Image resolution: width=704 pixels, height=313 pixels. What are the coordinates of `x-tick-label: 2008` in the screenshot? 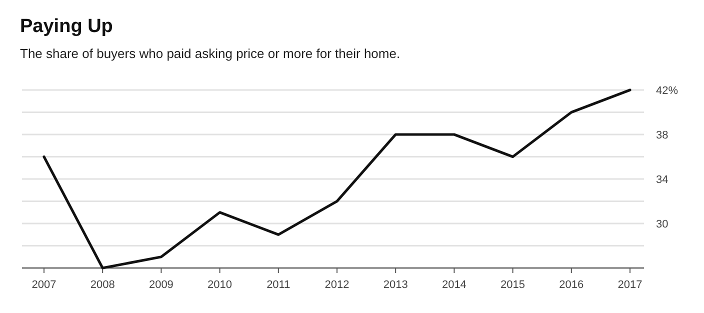 It's located at (102, 285).